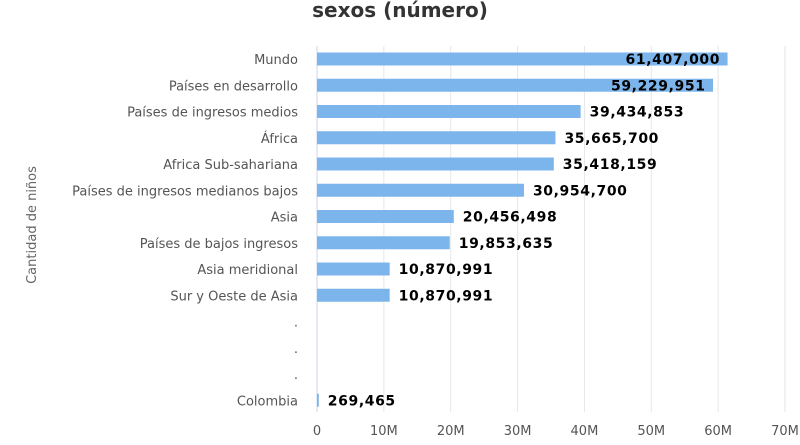  What do you see at coordinates (32, 225) in the screenshot?
I see `y-axis-title: Cantidad de niños` at bounding box center [32, 225].